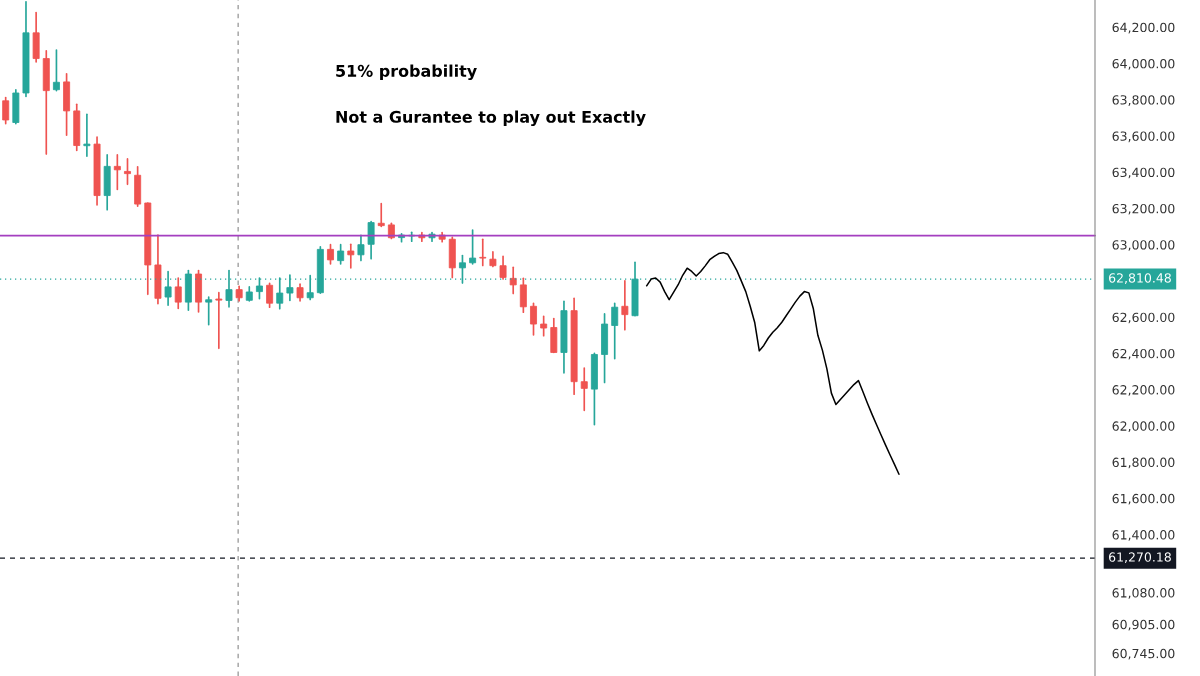 The height and width of the screenshot is (676, 1200). Describe the element at coordinates (1143, 499) in the screenshot. I see `y-tick-label: 61,600.00` at that location.